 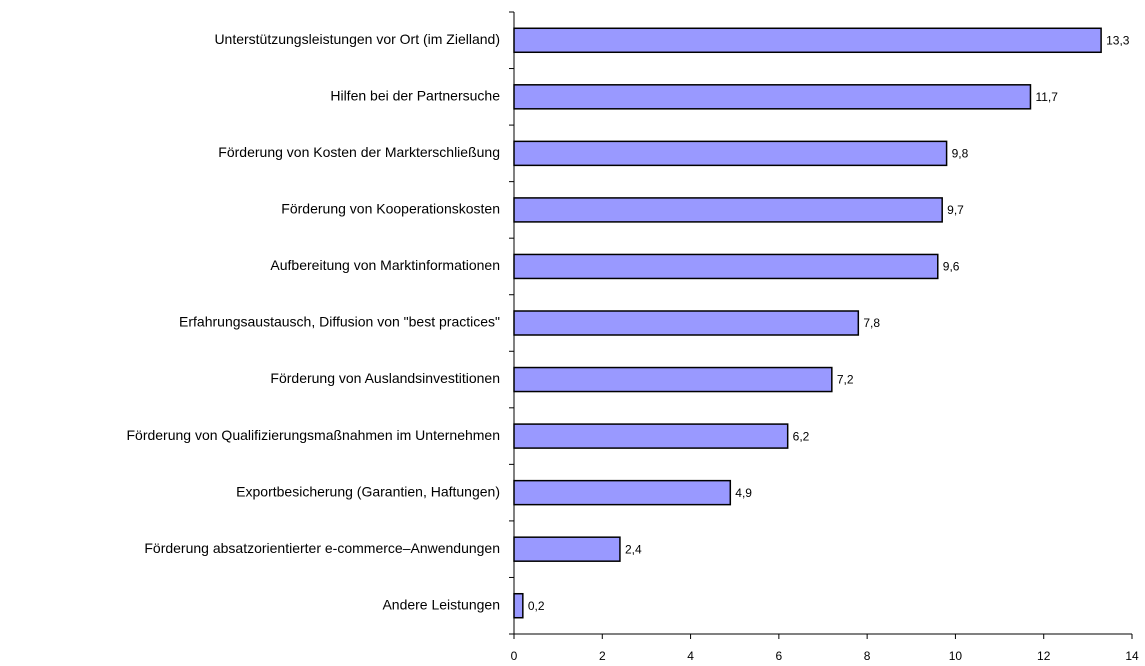 I want to click on x-tick-label: 2, so click(x=602, y=656).